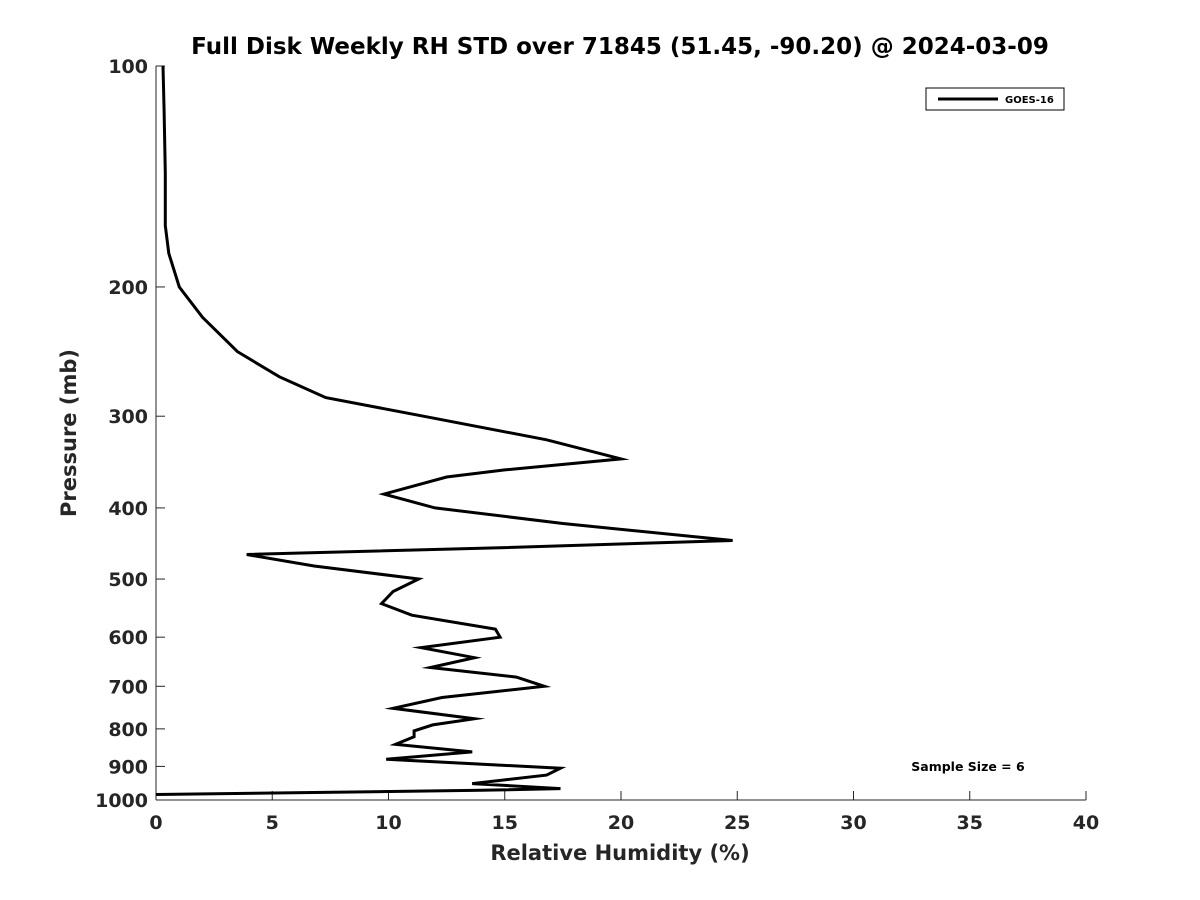  I want to click on x-tick-label: 5, so click(272, 823).